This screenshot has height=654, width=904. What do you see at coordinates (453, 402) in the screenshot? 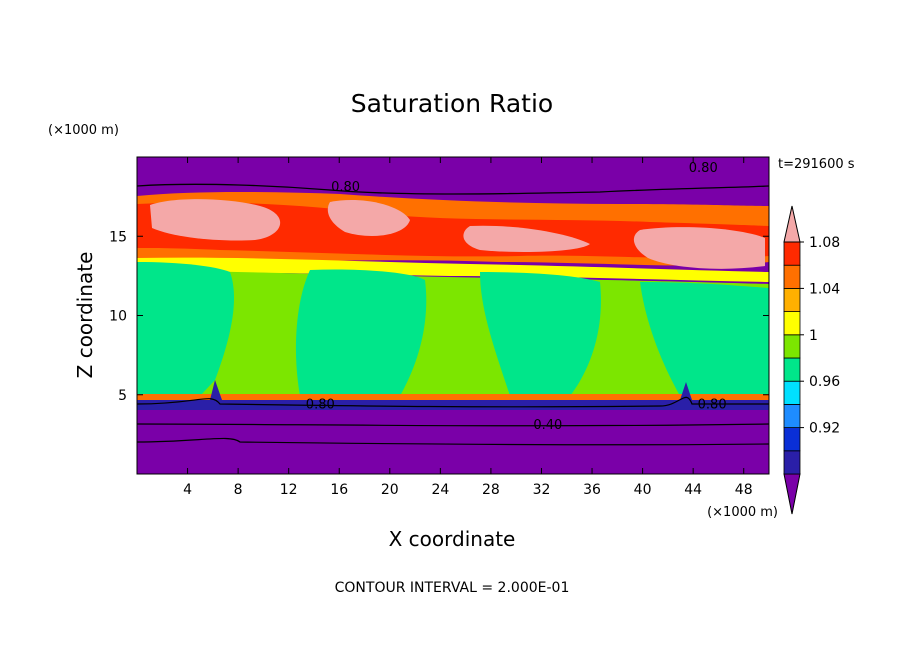
I see `contour-line-080-low` at bounding box center [453, 402].